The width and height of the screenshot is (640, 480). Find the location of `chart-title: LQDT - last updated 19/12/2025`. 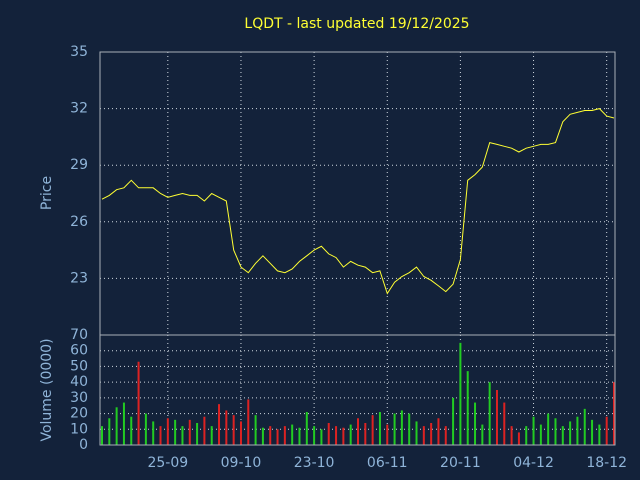

chart-title: LQDT - last updated 19/12/2025 is located at coordinates (356, 24).